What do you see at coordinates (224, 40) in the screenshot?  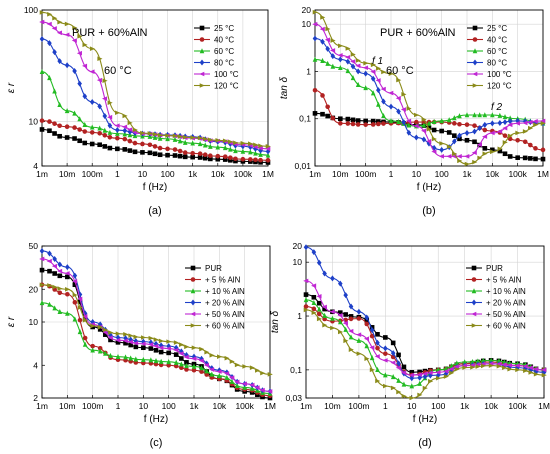 I see `legend-label: 40 °C` at bounding box center [224, 40].